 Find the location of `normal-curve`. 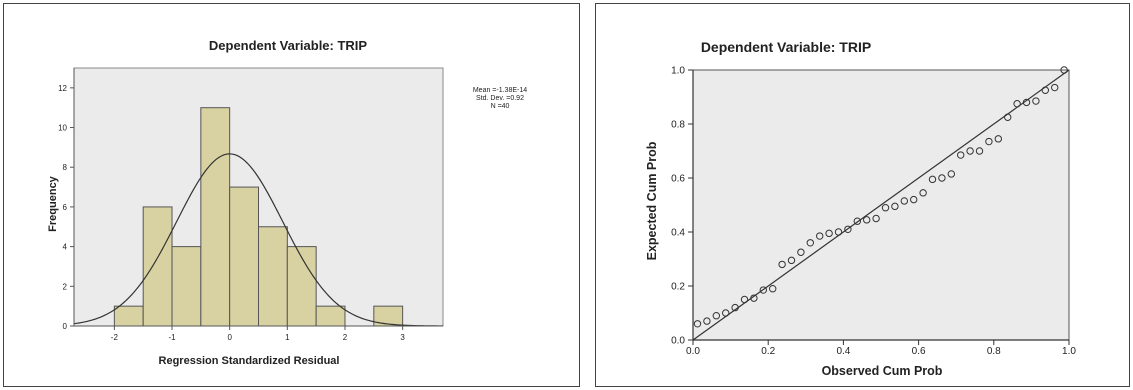

normal-curve is located at coordinates (258, 240).